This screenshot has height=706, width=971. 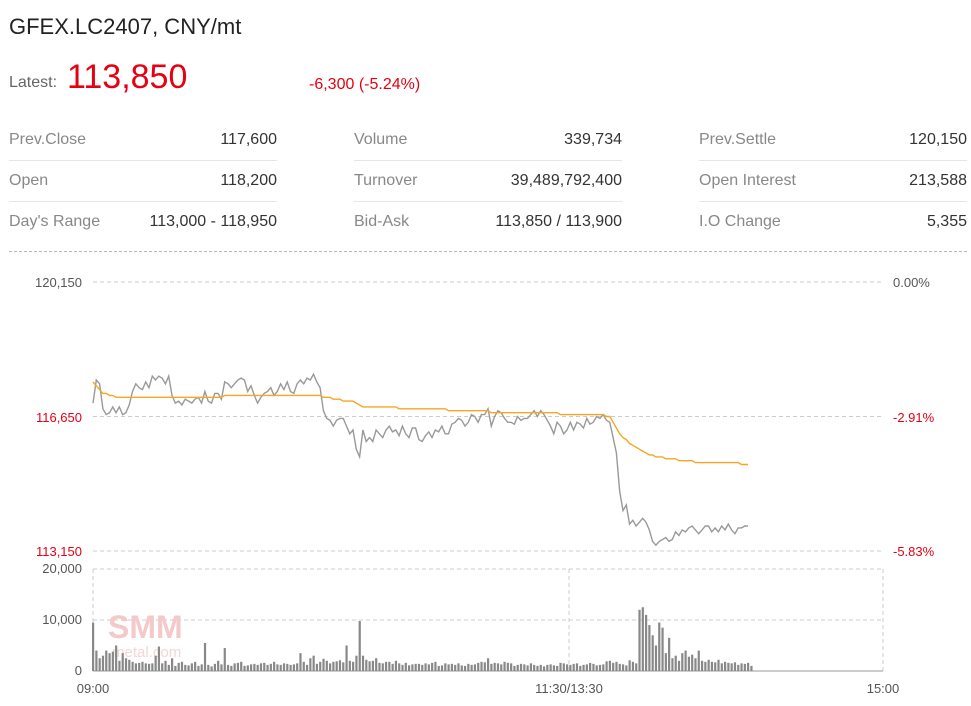 What do you see at coordinates (365, 84) in the screenshot?
I see `price-change: -6,300 (-5.24%)` at bounding box center [365, 84].